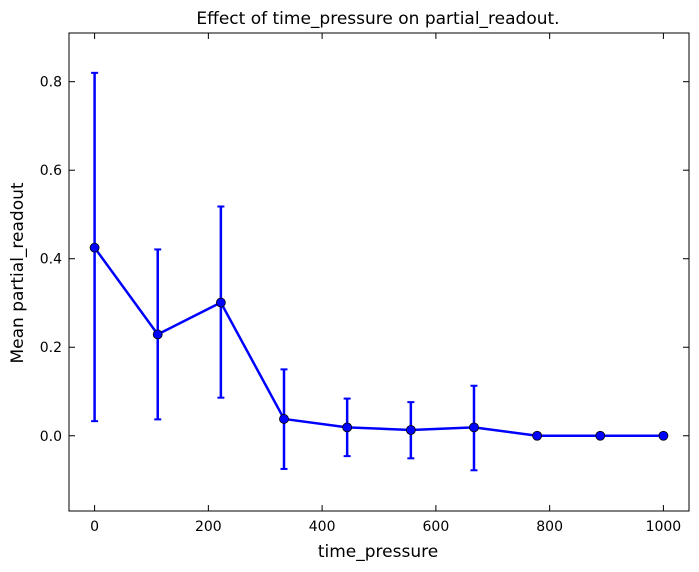  I want to click on y-tick-label: 0.2, so click(51, 348).